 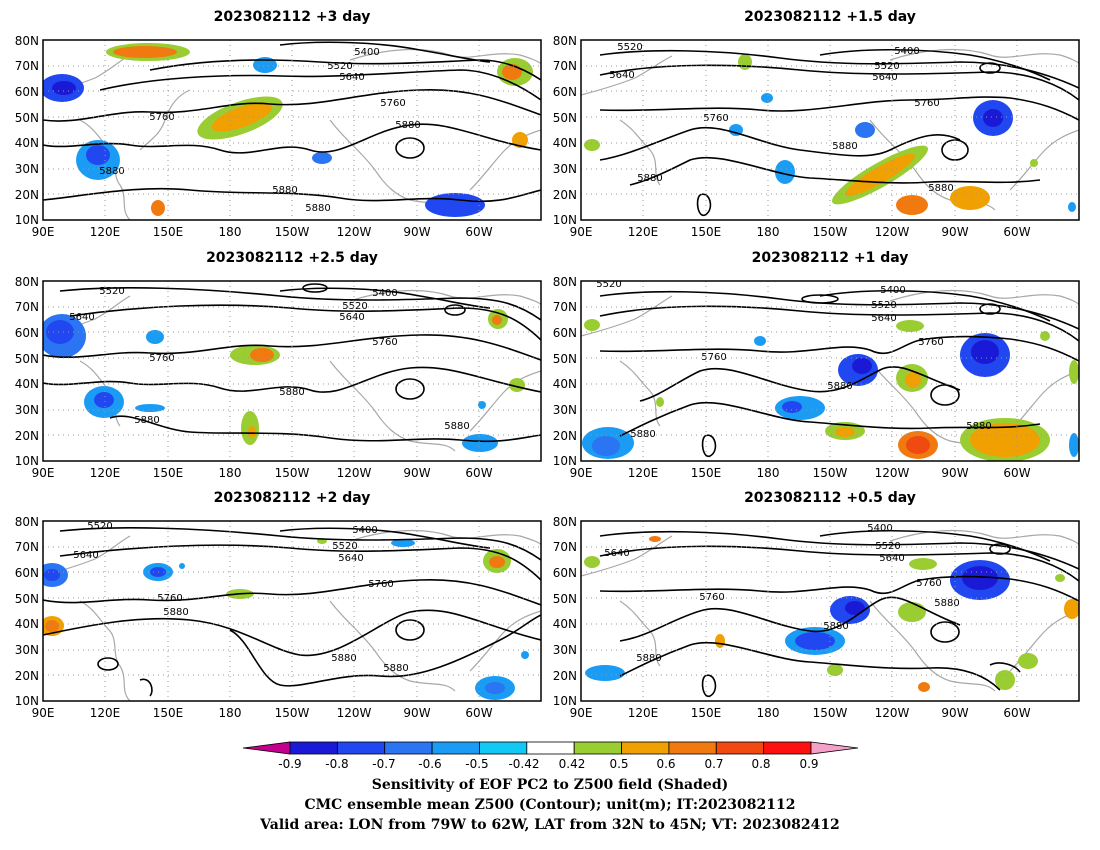 I want to click on colorbar-label: 0.6, so click(x=665, y=764).